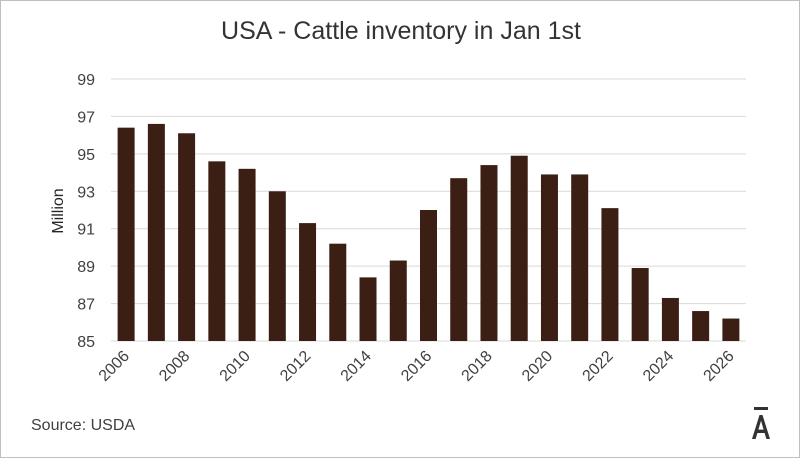 The height and width of the screenshot is (459, 800). What do you see at coordinates (368, 309) in the screenshot?
I see `bar-2014` at bounding box center [368, 309].